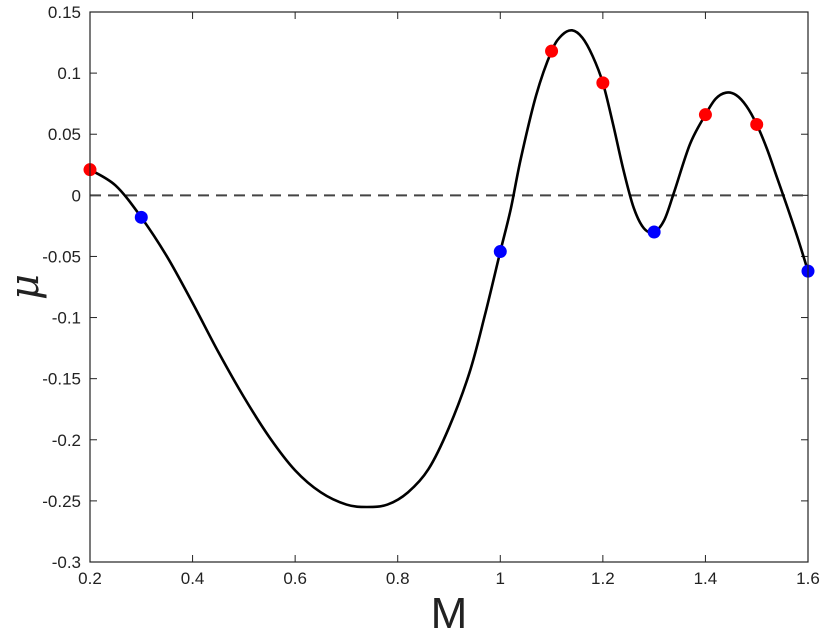 The width and height of the screenshot is (830, 633). I want to click on y-tick-label: 0.15, so click(64, 12).